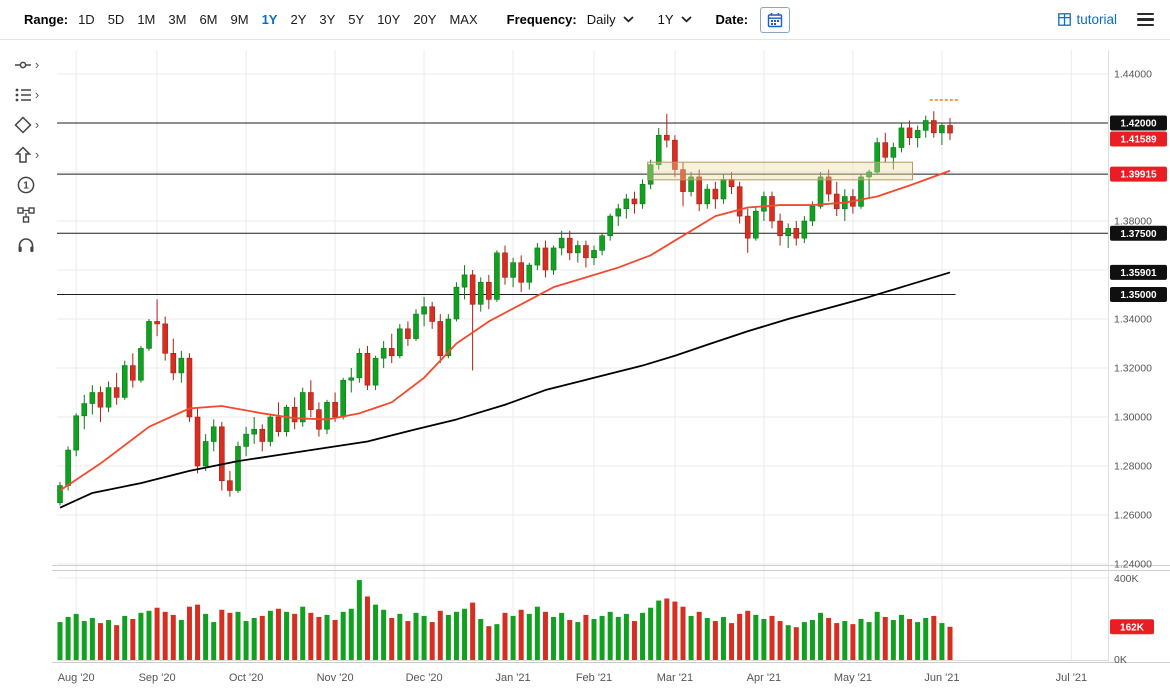 The height and width of the screenshot is (700, 1170). What do you see at coordinates (803, 140) in the screenshot?
I see `annotation-layer` at bounding box center [803, 140].